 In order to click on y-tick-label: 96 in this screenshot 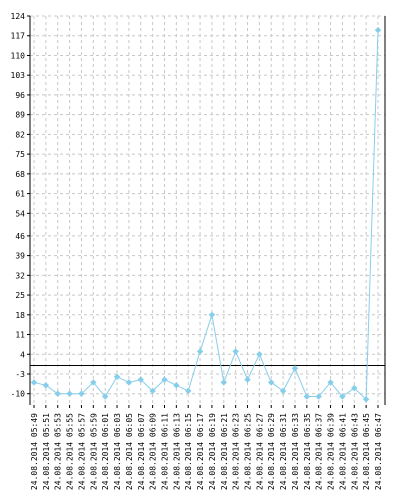, I will do `click(20, 95)`.